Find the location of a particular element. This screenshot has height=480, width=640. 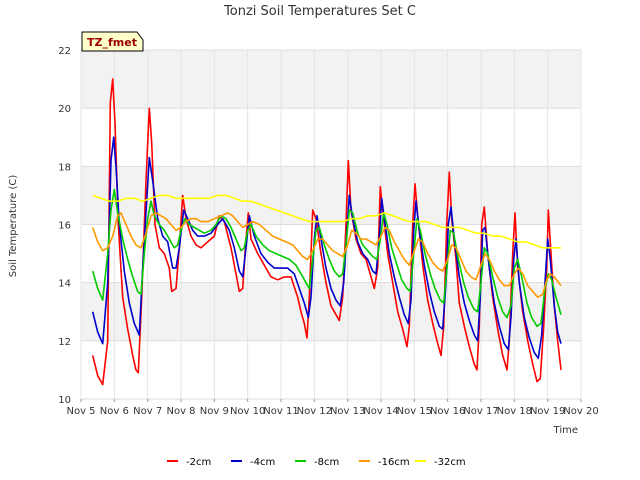

x-tick-label: Nov 17 is located at coordinates (480, 411).